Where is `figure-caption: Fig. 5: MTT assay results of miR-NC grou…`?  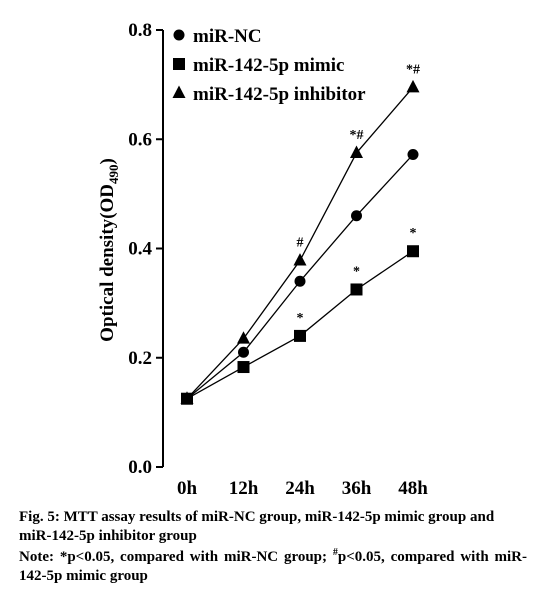 figure-caption: Fig. 5: MTT assay results of miR-NC grou… is located at coordinates (257, 526).